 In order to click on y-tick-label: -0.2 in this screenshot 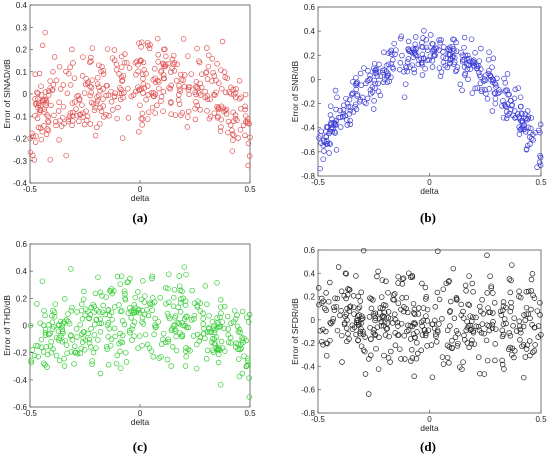, I will do `click(20, 139)`.